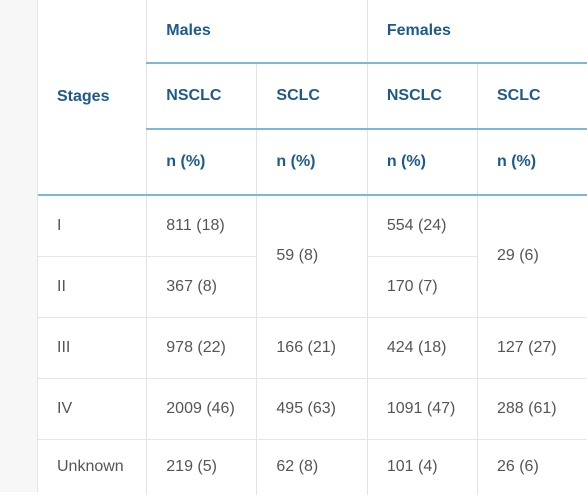 The height and width of the screenshot is (495, 587). What do you see at coordinates (201, 226) in the screenshot?
I see `males-nsclc-cell: 811 (18)` at bounding box center [201, 226].